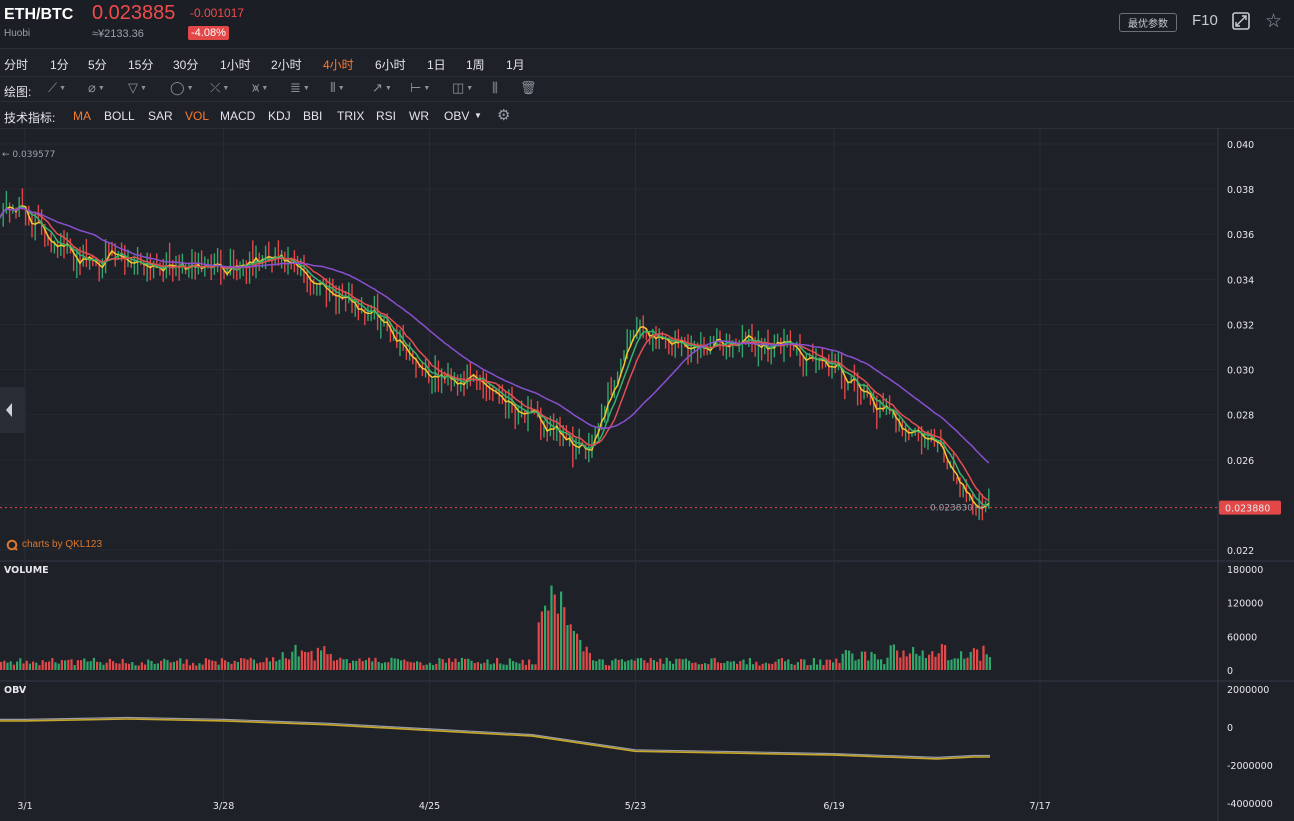  Describe the element at coordinates (351, 116) in the screenshot. I see `indicator-trix: TRIX` at that location.